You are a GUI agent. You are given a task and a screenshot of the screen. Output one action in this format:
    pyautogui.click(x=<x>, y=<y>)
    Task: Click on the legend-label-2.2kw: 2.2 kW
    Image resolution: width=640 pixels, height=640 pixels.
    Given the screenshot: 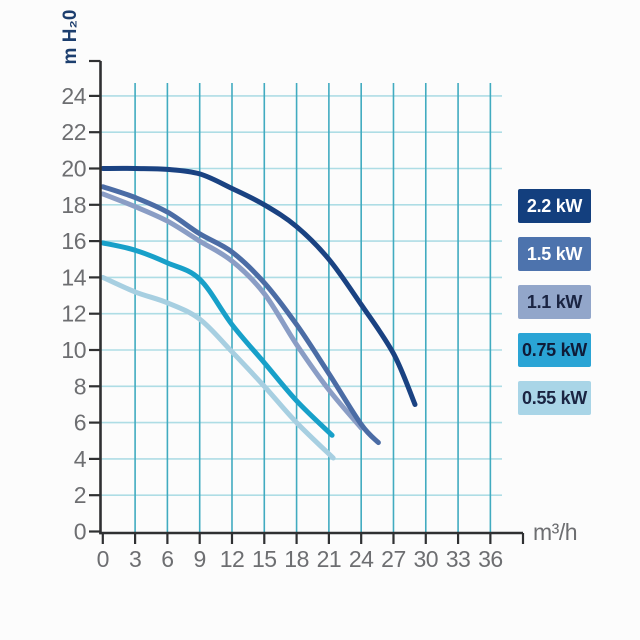 What is the action you would take?
    pyautogui.click(x=554, y=205)
    